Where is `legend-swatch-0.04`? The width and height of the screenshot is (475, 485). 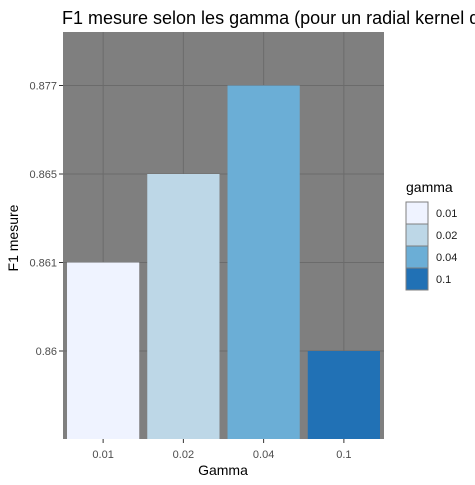
legend-swatch-0.04 is located at coordinates (417, 257).